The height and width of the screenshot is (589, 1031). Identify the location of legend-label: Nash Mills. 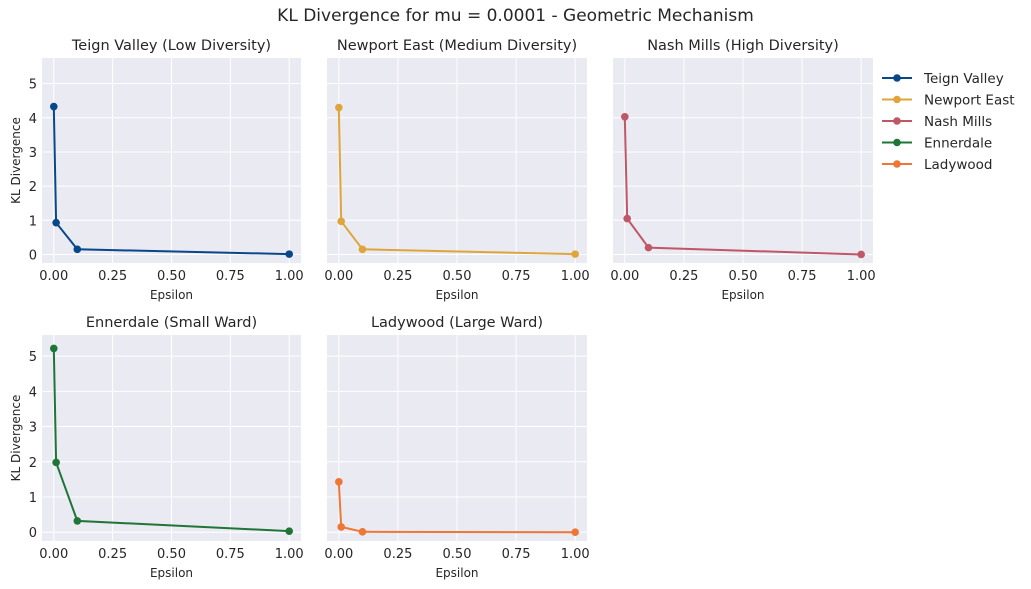
(958, 122).